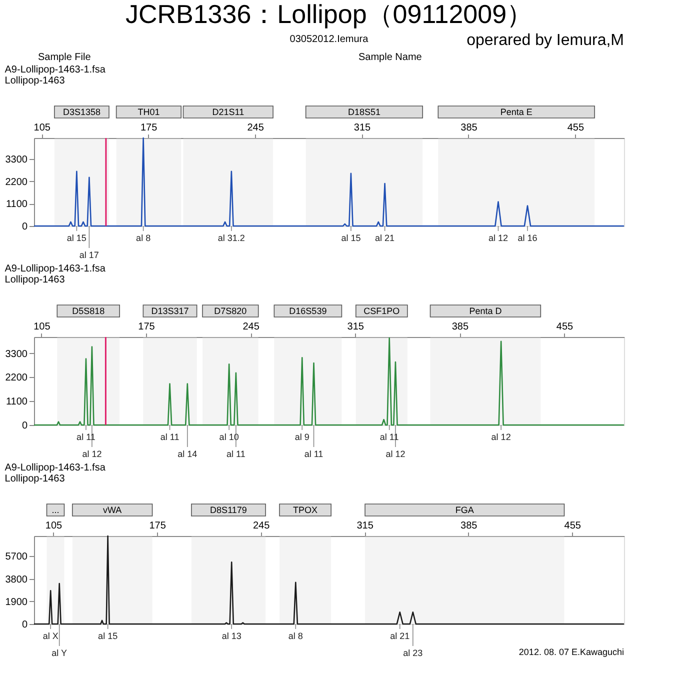 The image size is (700, 700). I want to click on band-label: D5S818, so click(88, 311).